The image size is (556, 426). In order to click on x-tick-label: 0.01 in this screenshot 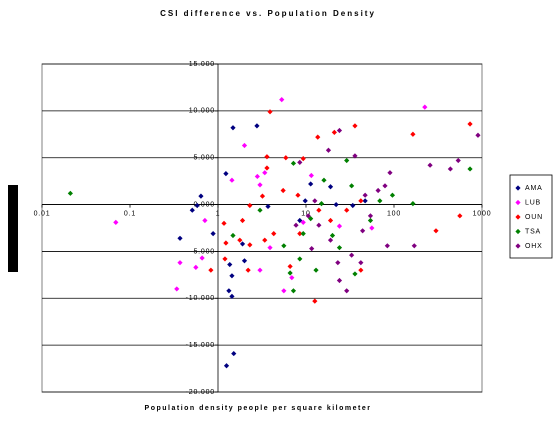, I will do `click(42, 213)`.